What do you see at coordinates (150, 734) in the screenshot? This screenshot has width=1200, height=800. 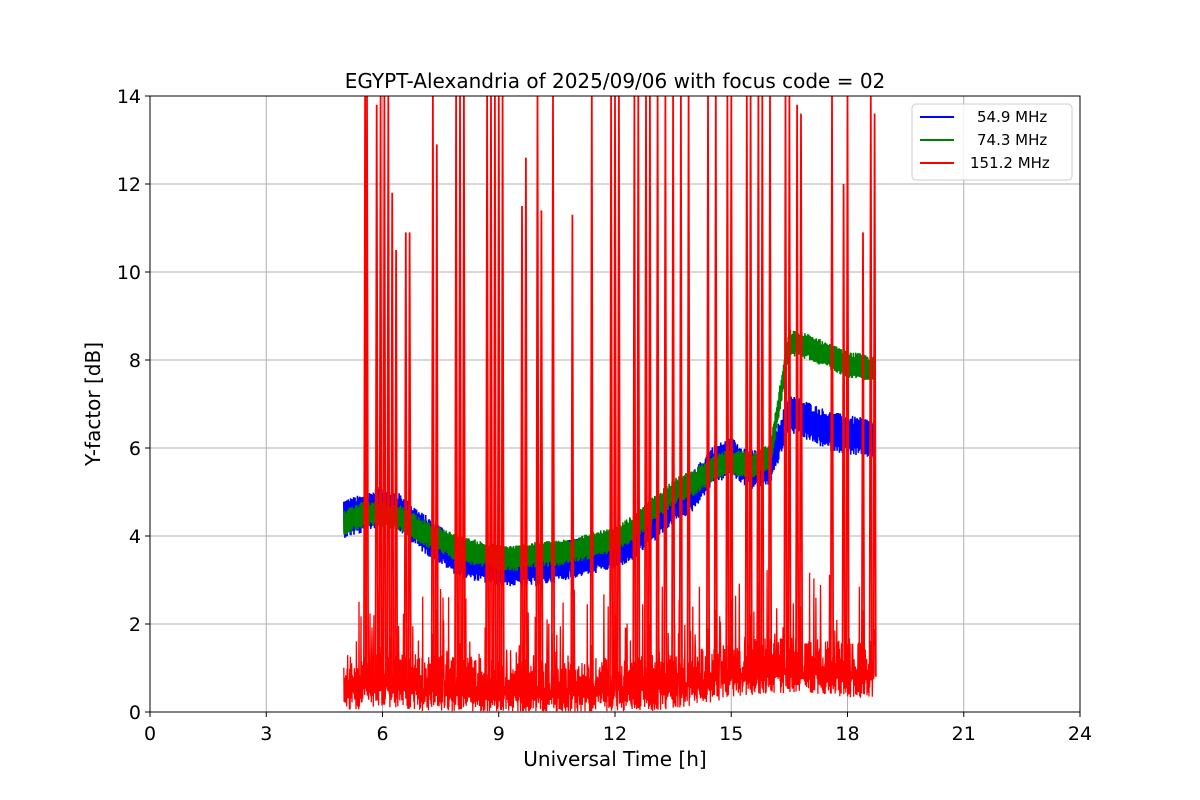 I see `x-tick-label: 0` at bounding box center [150, 734].